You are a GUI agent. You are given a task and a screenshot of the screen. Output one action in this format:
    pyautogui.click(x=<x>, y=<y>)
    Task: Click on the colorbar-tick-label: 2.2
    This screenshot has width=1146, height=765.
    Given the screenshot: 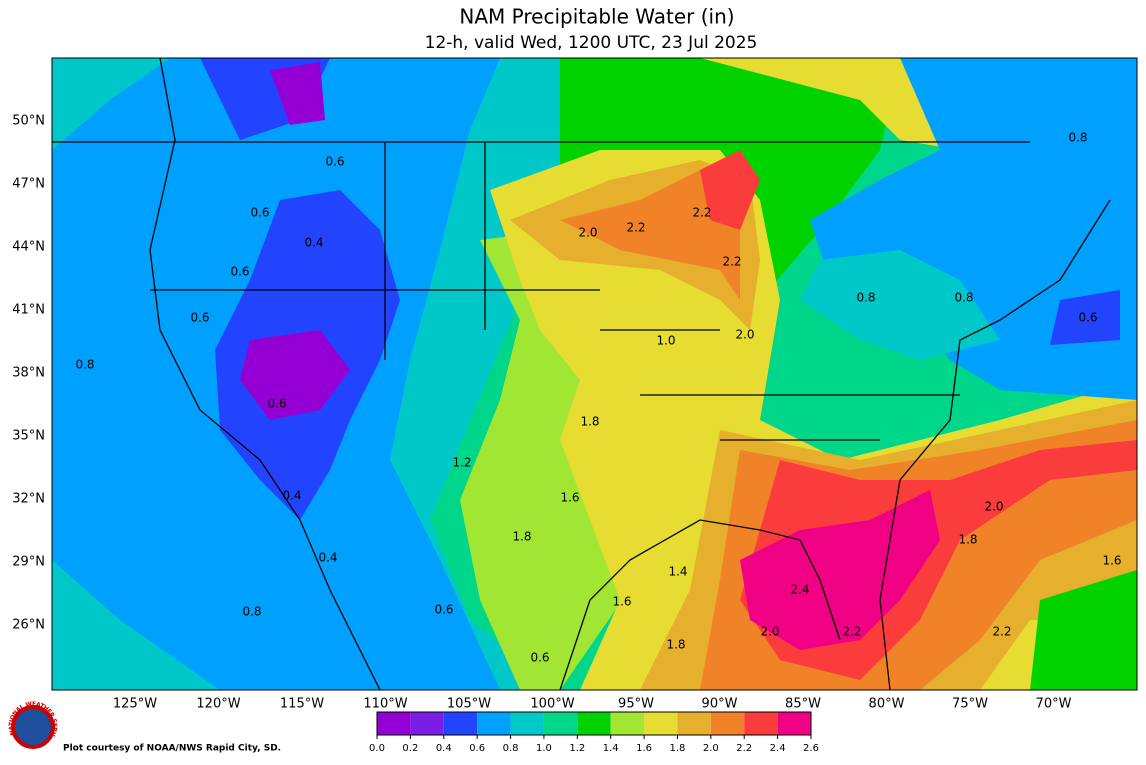 What is the action you would take?
    pyautogui.click(x=744, y=748)
    